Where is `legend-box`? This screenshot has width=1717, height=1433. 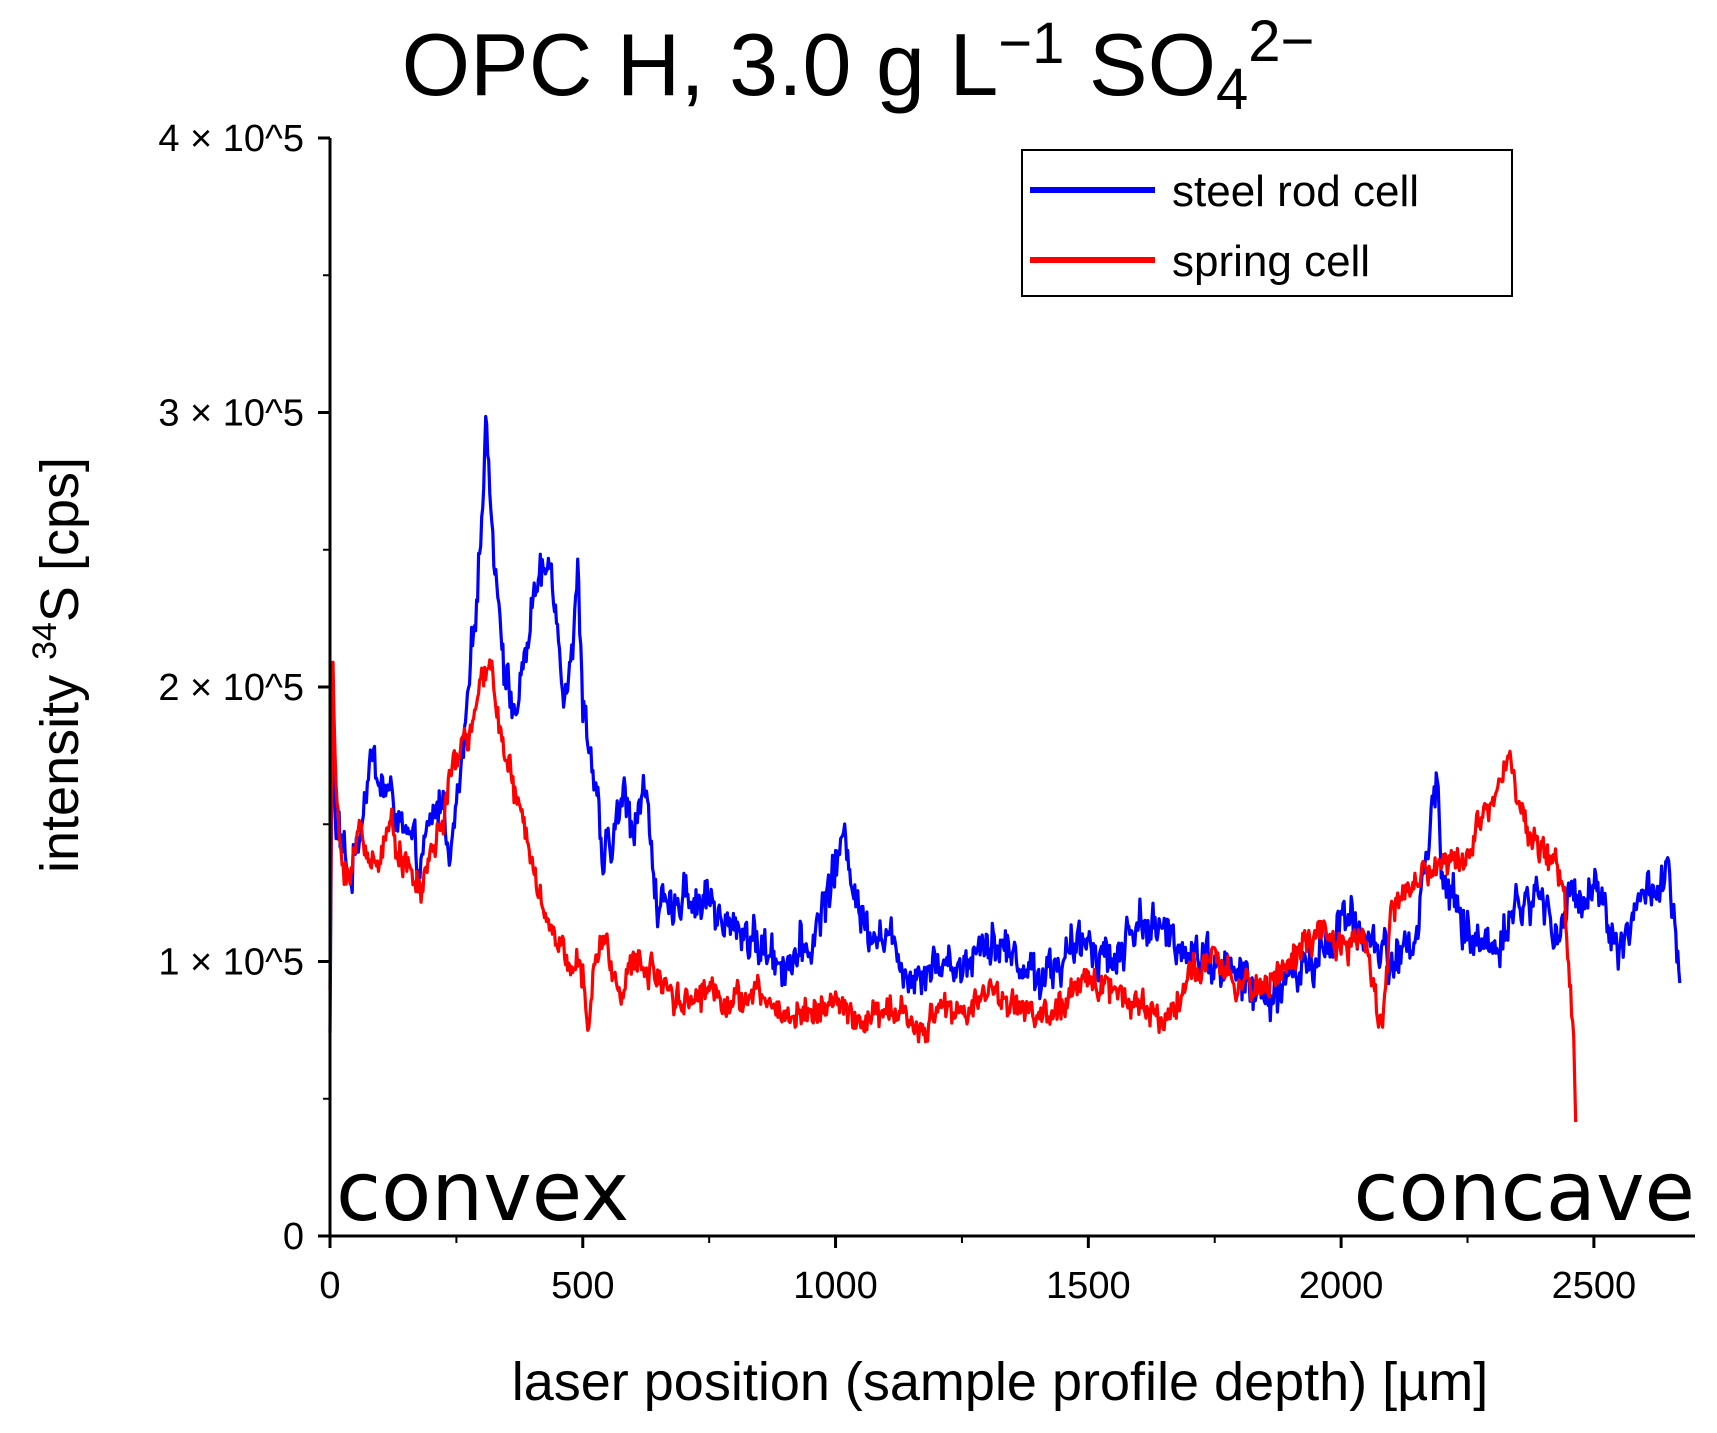 legend-box is located at coordinates (1267, 223).